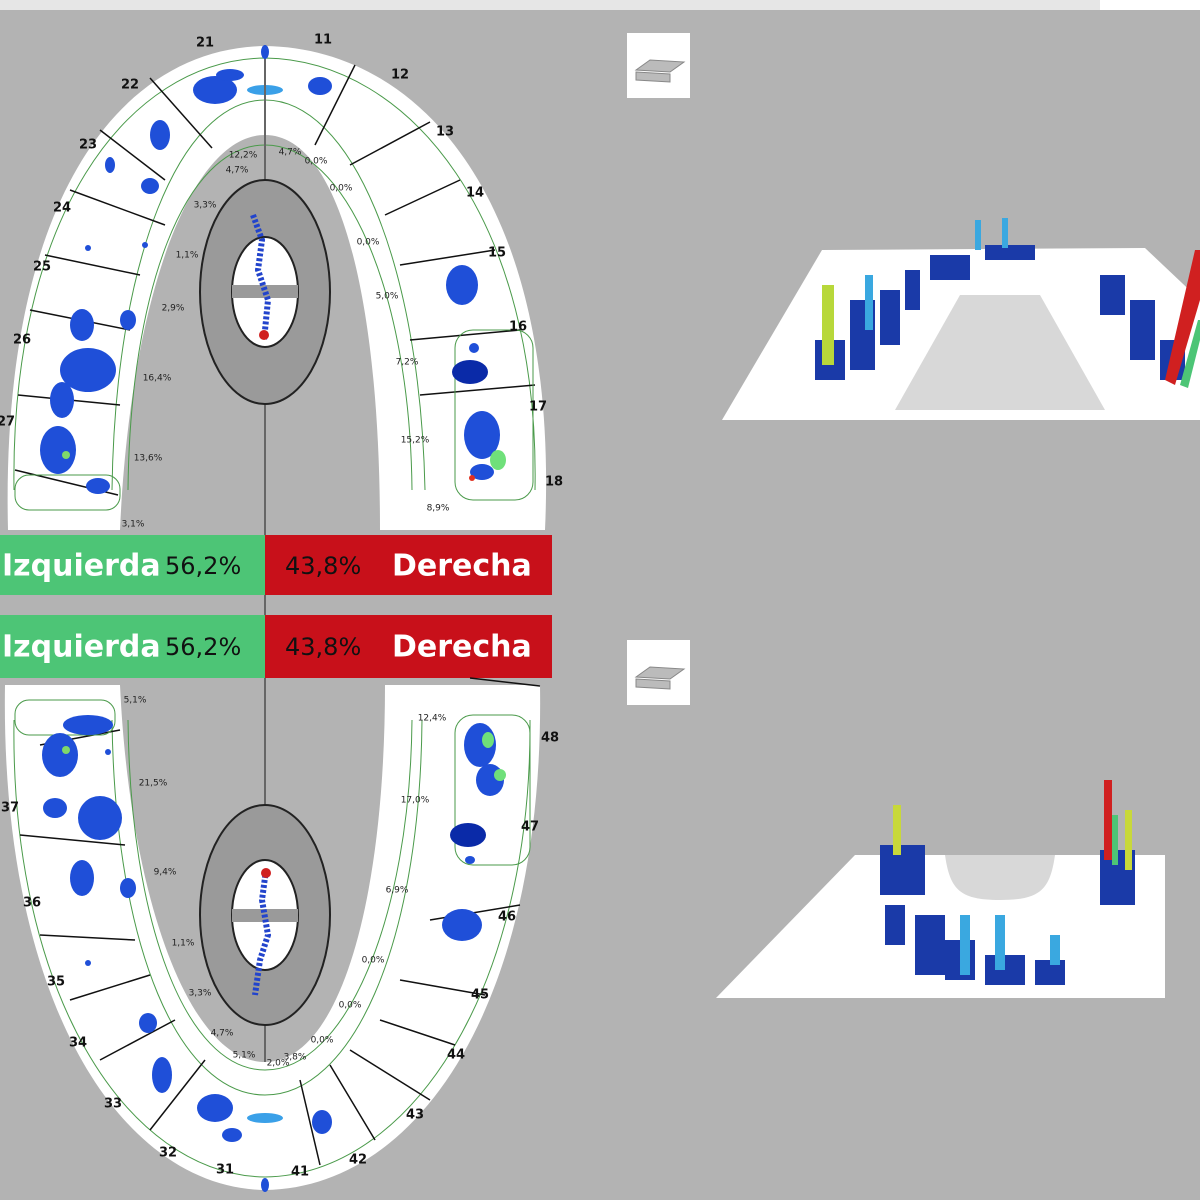  Describe the element at coordinates (42, 267) in the screenshot. I see `tooth-number: 25` at that location.